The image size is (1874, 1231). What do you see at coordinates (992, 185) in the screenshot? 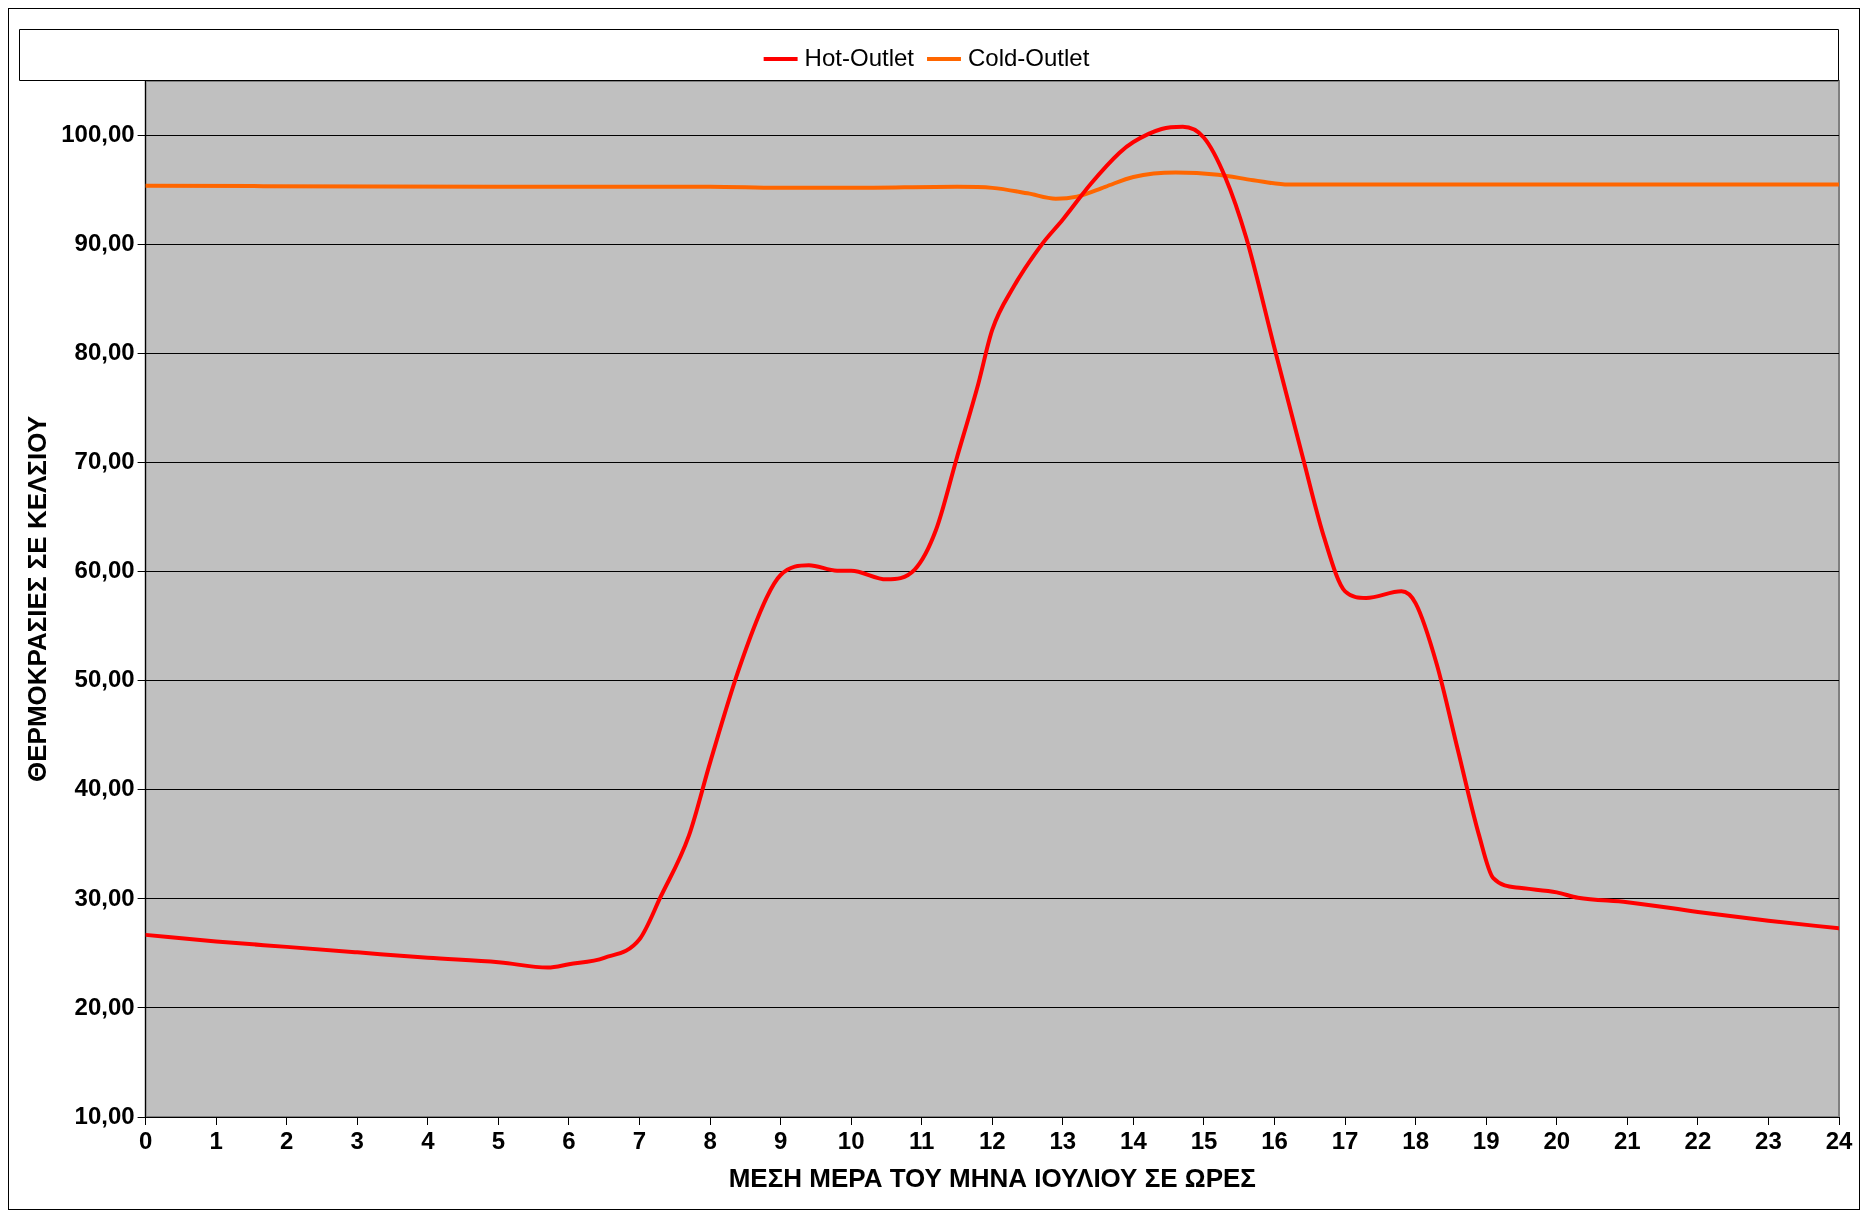
I see `line-series` at bounding box center [992, 185].